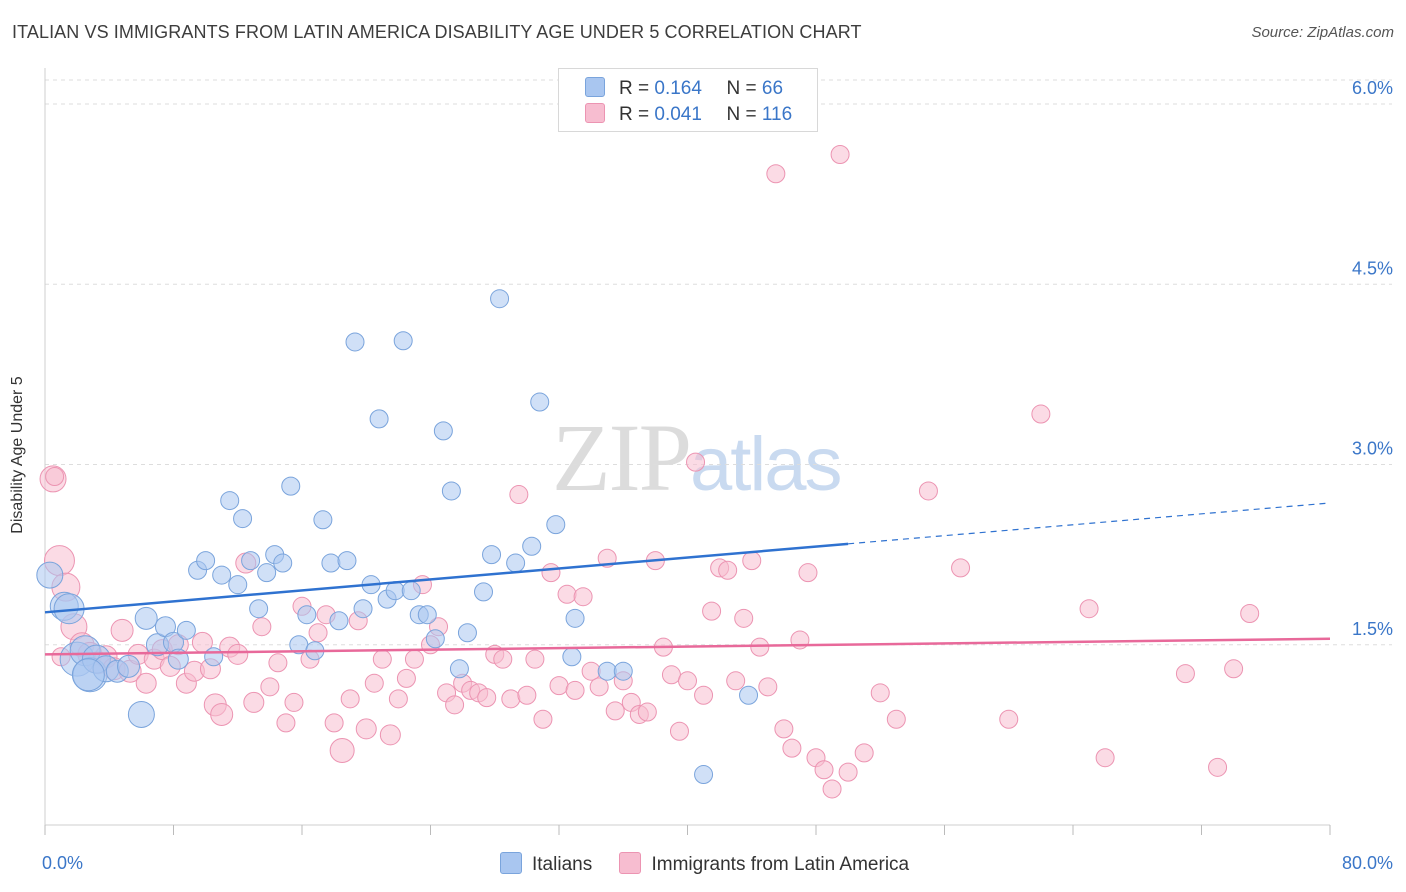 The image size is (1406, 892). Describe the element at coordinates (1089, 523) in the screenshot. I see `italians-trend-extension` at that location.